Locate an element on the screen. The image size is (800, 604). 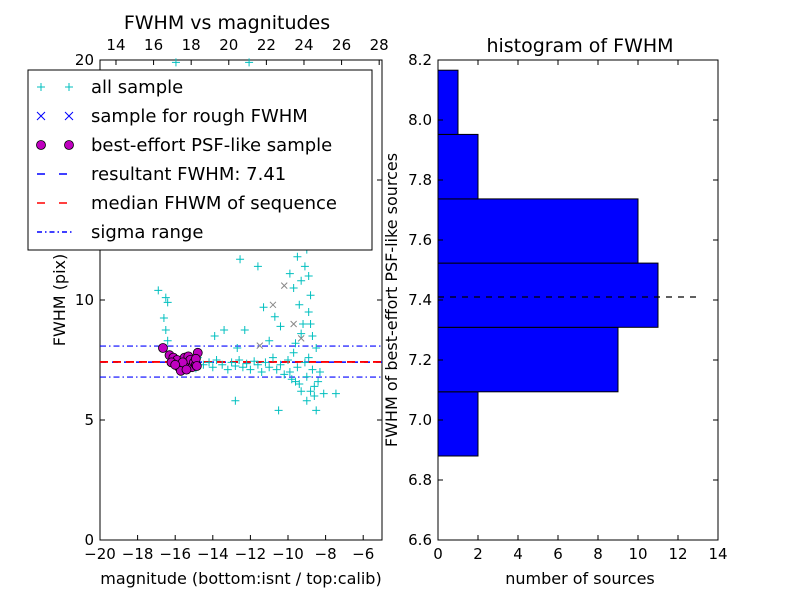
y-tick-label: 7.8 is located at coordinates (420, 180).